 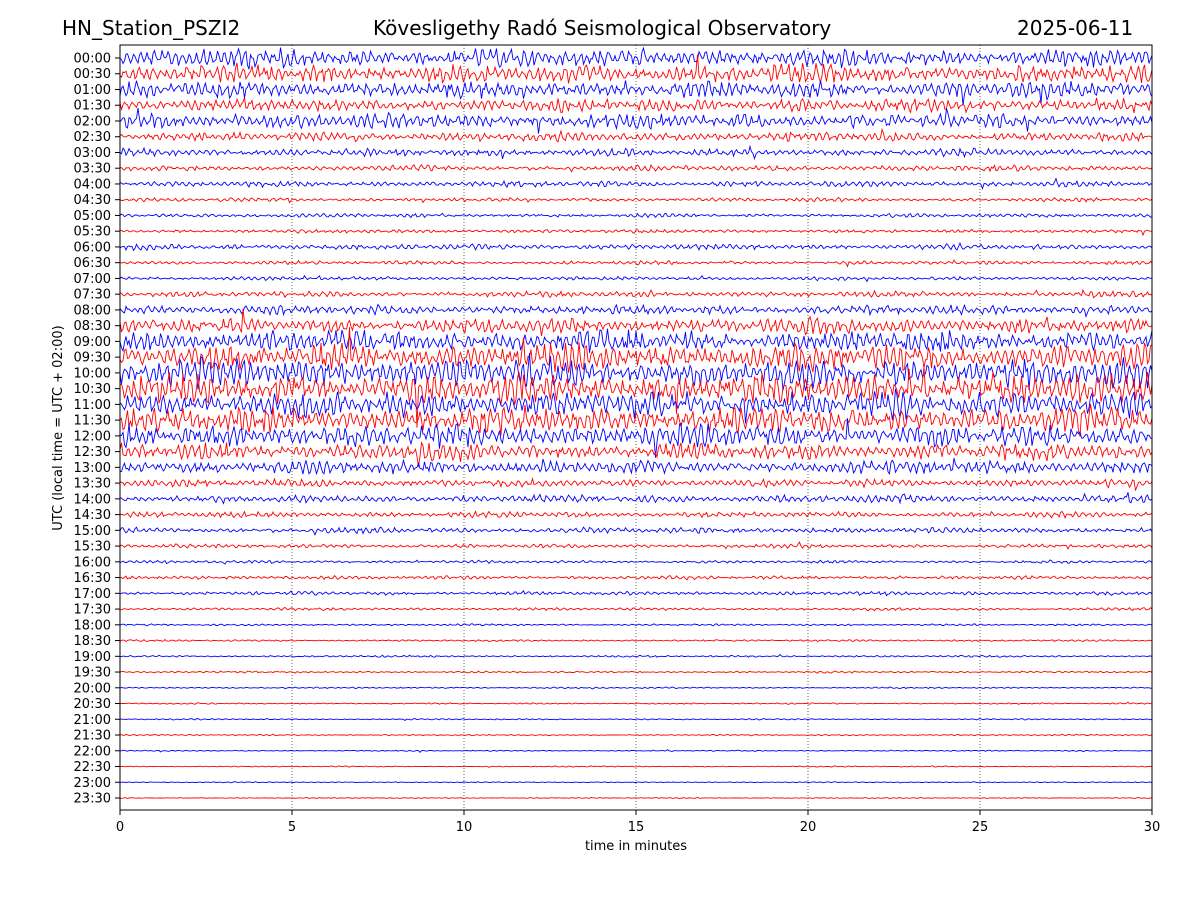 I want to click on y-tick-label: 10:30, so click(x=92, y=389).